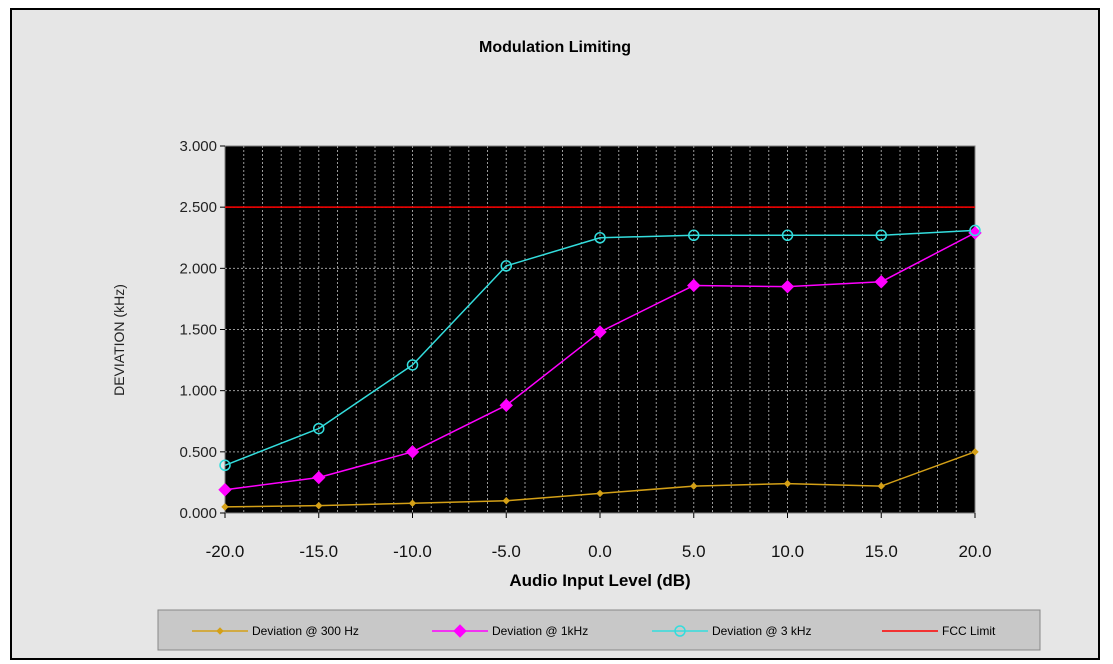  Describe the element at coordinates (198, 452) in the screenshot. I see `y-tick-label: 0.500` at that location.